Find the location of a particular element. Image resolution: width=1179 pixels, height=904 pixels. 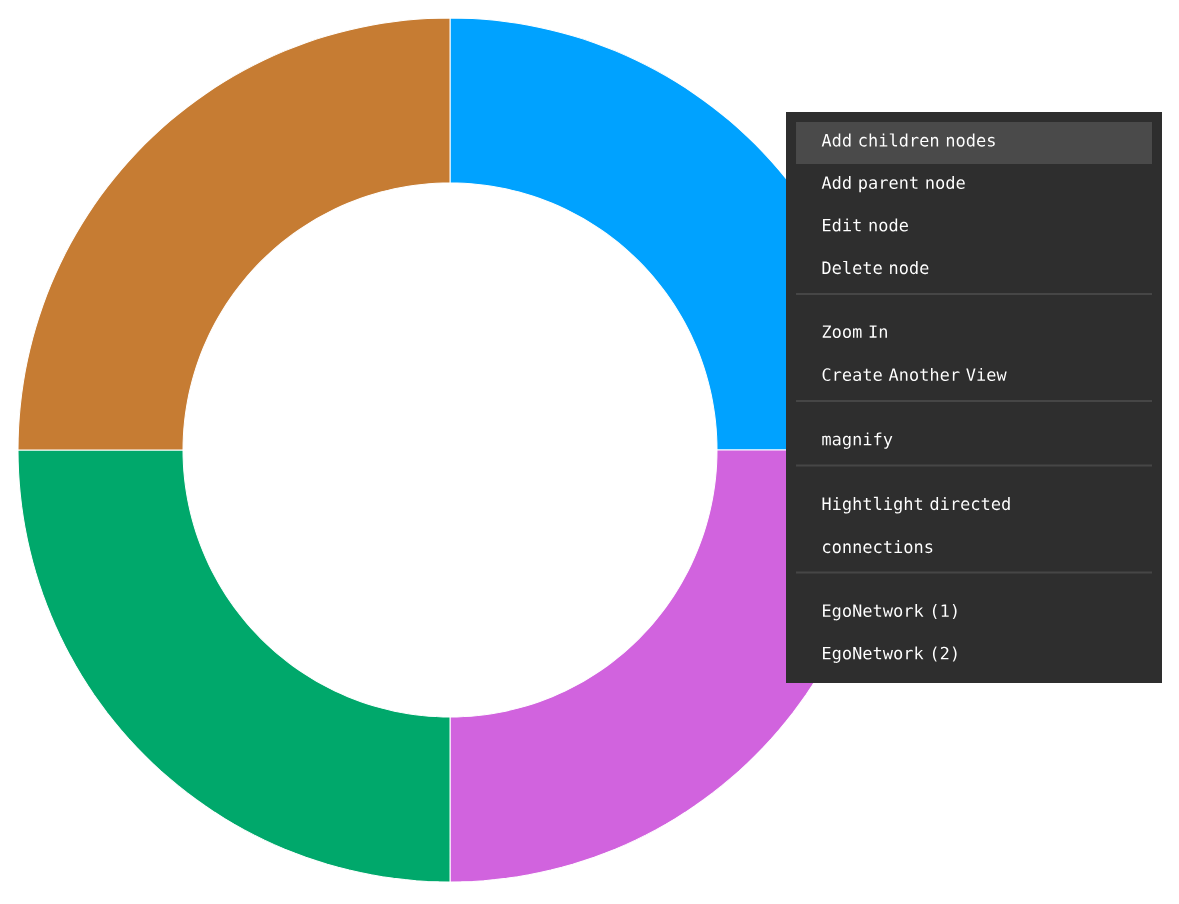

text: Delete node is located at coordinates (875, 267).